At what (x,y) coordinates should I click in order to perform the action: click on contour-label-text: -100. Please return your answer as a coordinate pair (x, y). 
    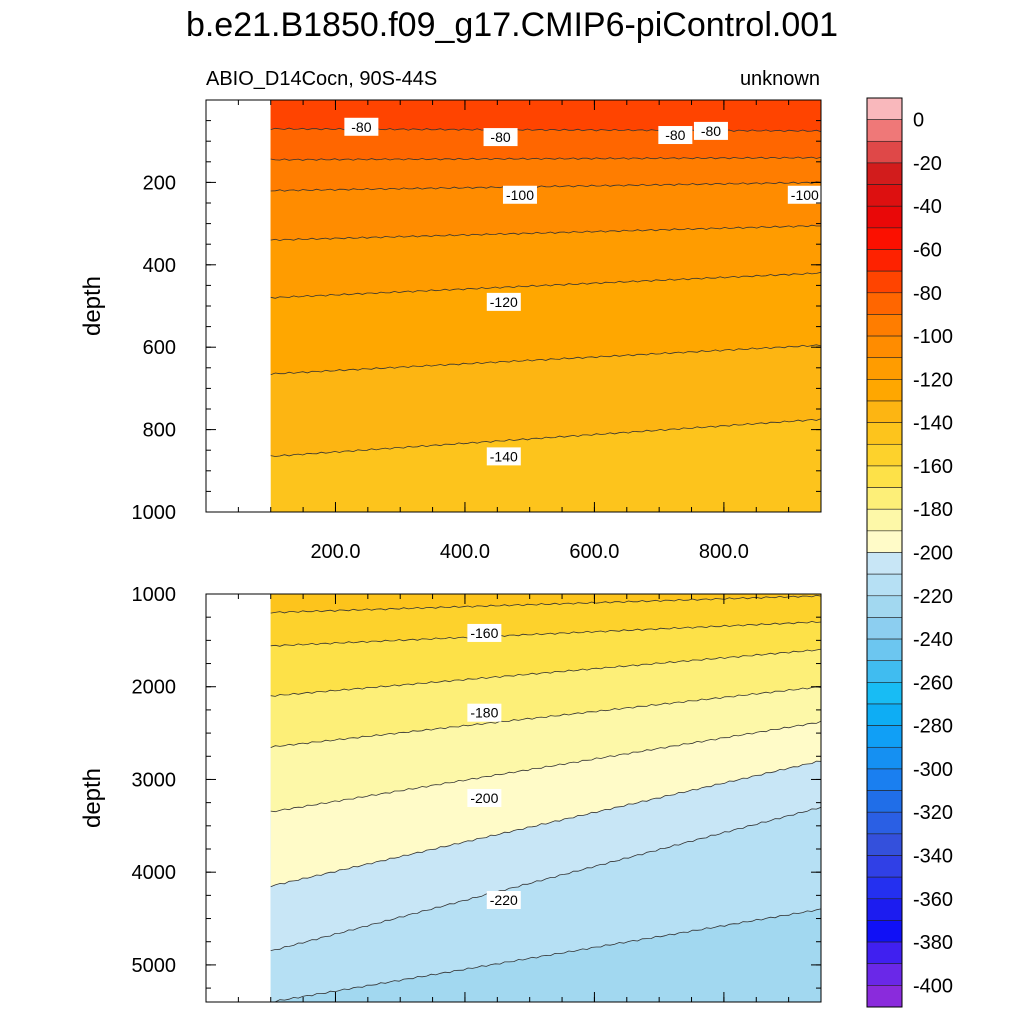
    Looking at the image, I should click on (520, 195).